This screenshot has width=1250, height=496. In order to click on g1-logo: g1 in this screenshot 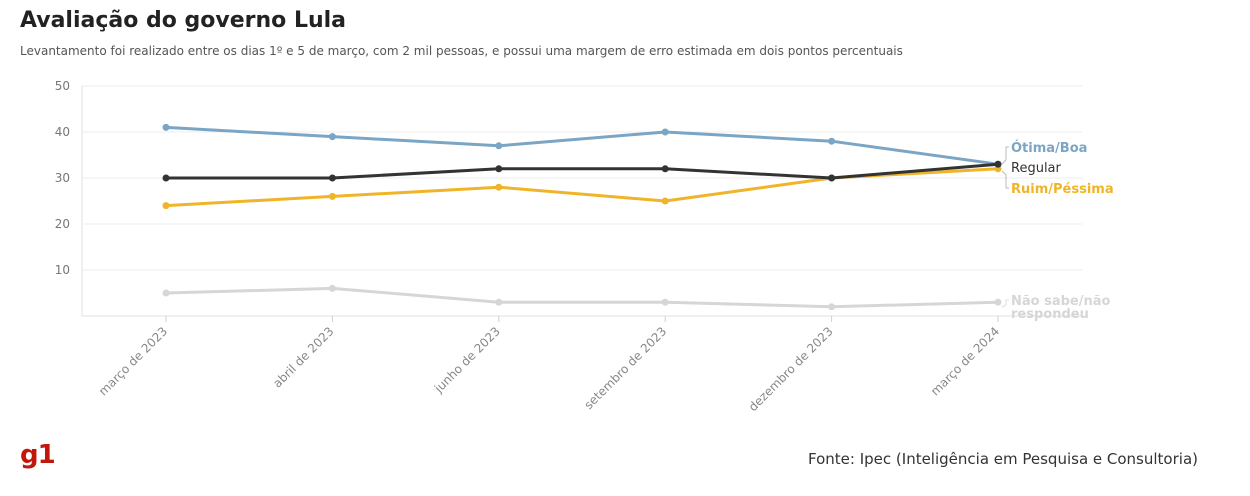, I will do `click(38, 455)`.